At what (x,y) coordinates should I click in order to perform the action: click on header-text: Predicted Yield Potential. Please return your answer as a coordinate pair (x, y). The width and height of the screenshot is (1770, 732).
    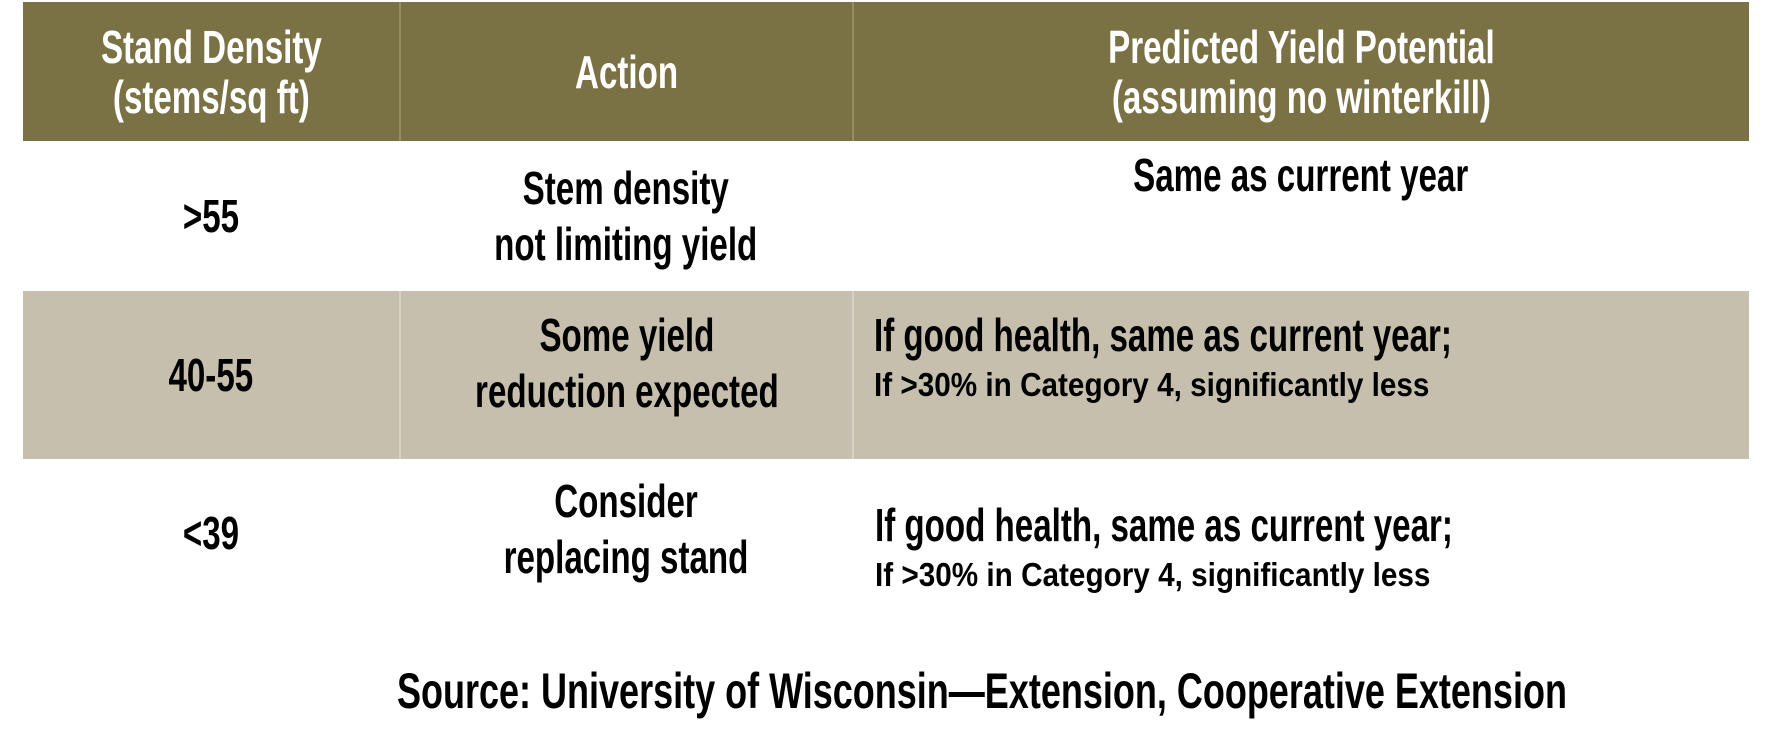
    Looking at the image, I should click on (1301, 46).